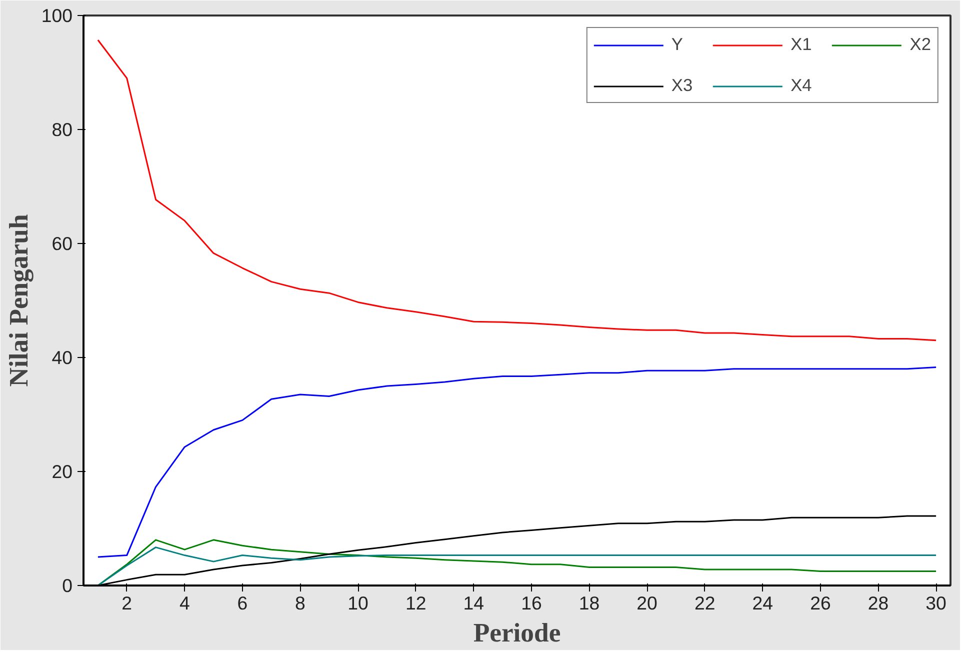  I want to click on x-tick-label: 8, so click(300, 603).